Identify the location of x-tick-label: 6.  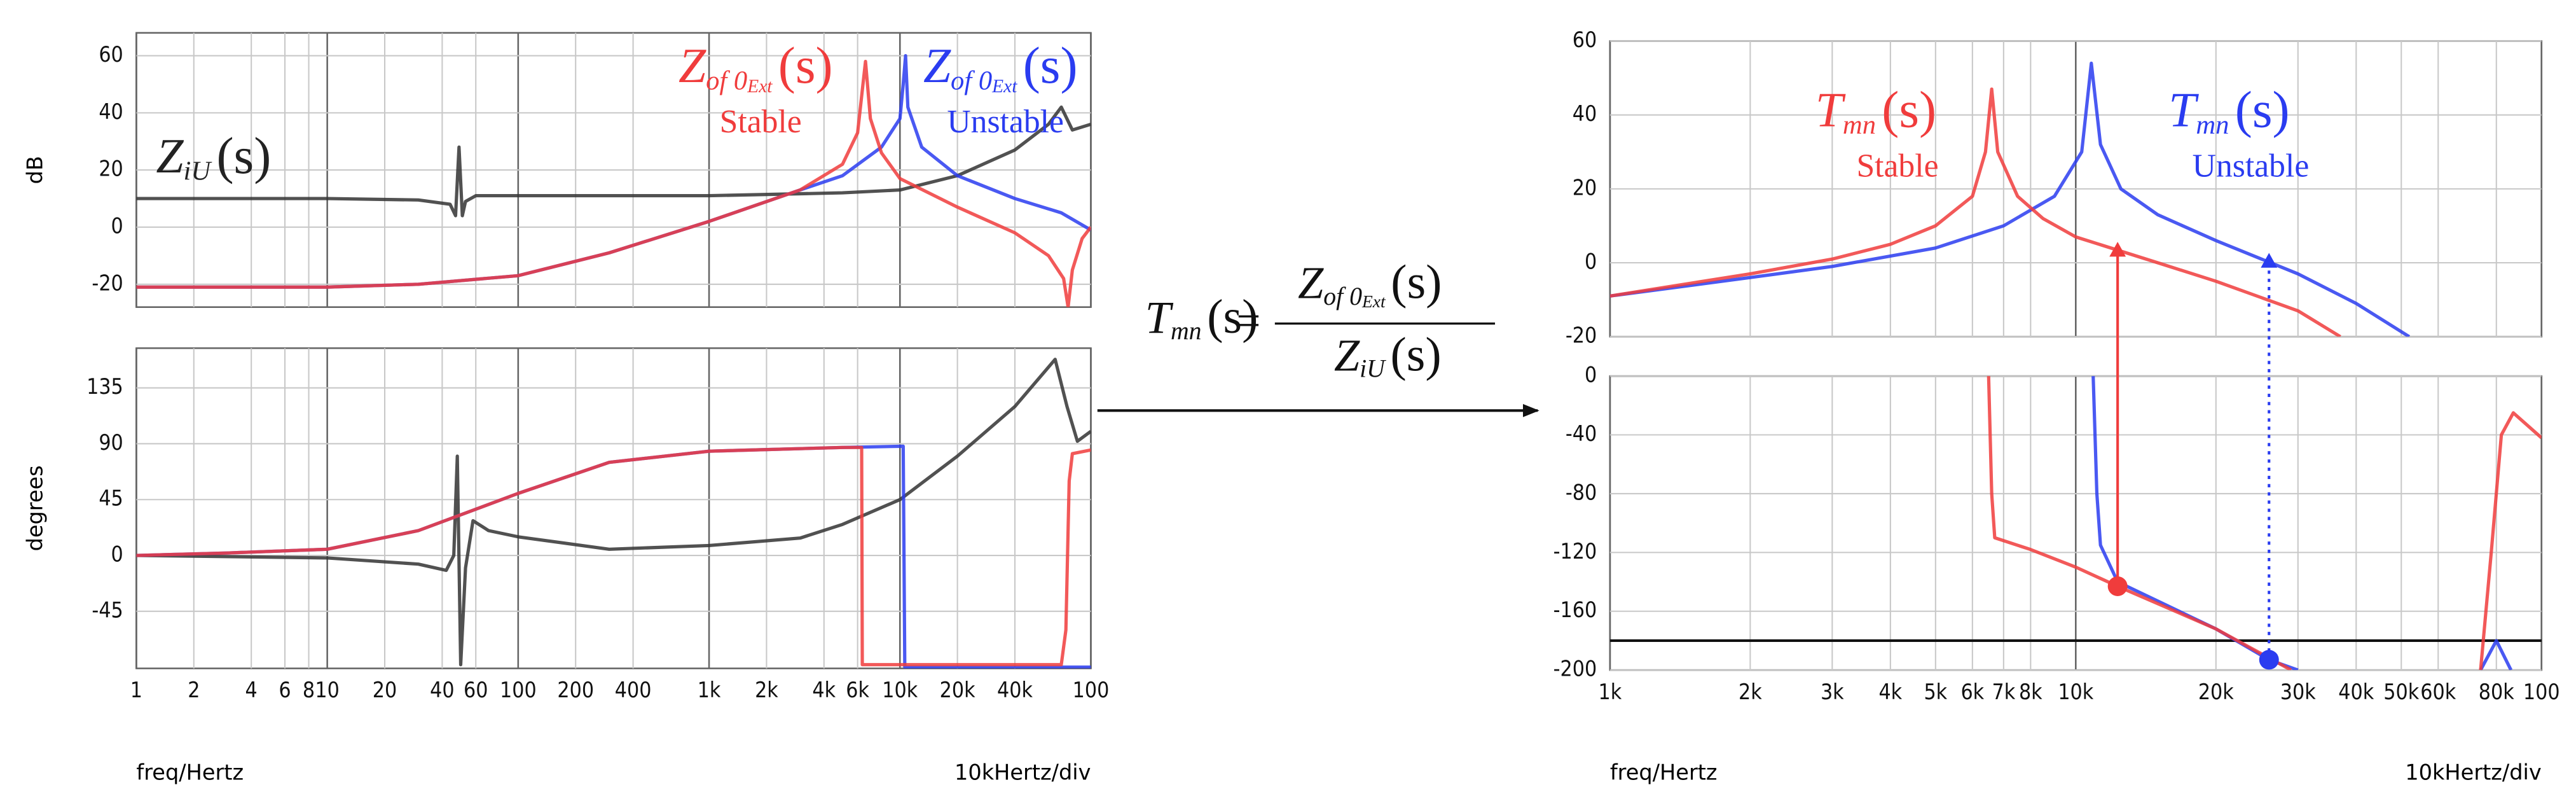
(285, 690).